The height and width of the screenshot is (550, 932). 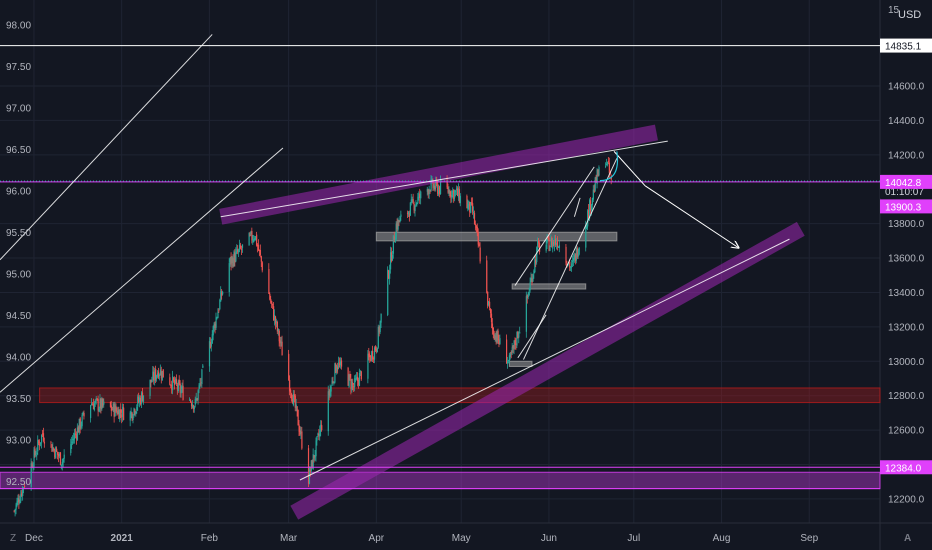 I want to click on zone-rect, so click(x=549, y=286).